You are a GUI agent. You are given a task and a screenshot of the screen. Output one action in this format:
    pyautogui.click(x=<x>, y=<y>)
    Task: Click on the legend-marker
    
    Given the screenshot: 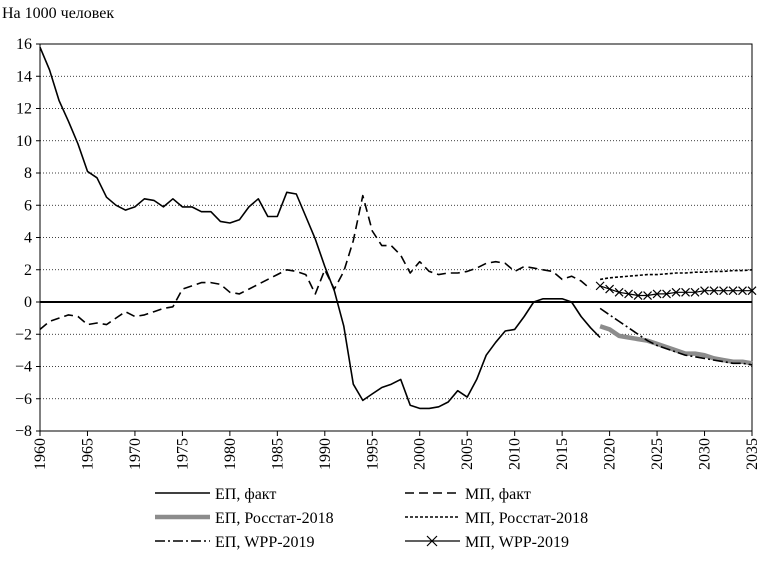 What is the action you would take?
    pyautogui.click(x=432, y=541)
    